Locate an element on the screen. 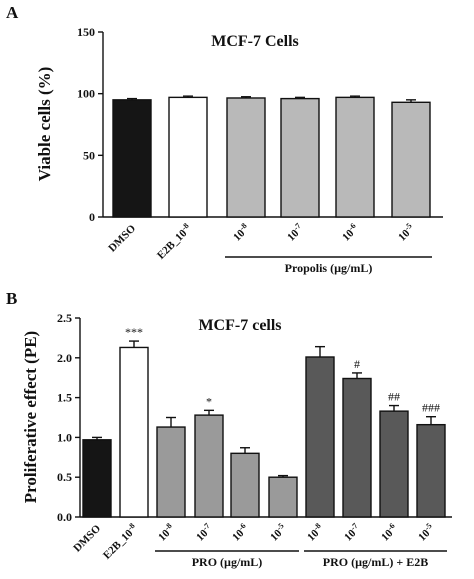  chart-a-category-label: E2B_10-8 is located at coordinates (173, 241).